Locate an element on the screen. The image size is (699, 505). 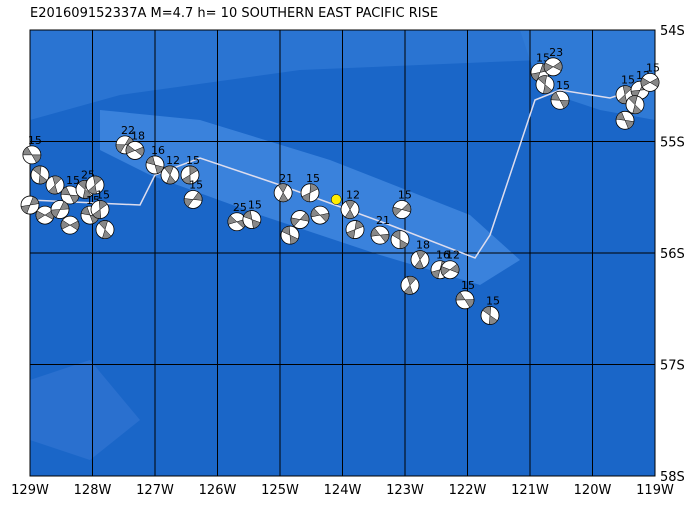
x-tick-label: 125W is located at coordinates (280, 490).